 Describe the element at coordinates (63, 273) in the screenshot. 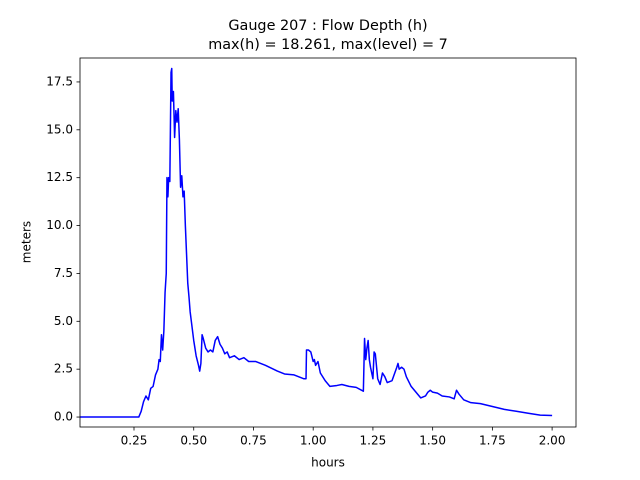

I see `y-tick-label: 7.5` at that location.